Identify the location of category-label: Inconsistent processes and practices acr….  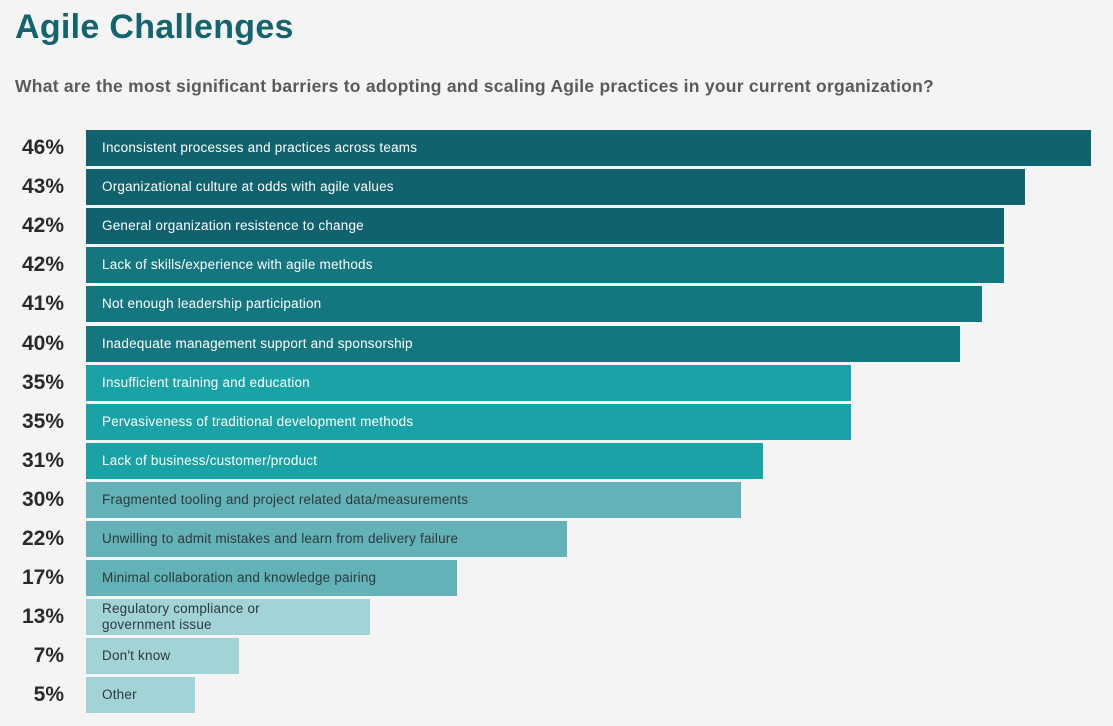
(260, 147).